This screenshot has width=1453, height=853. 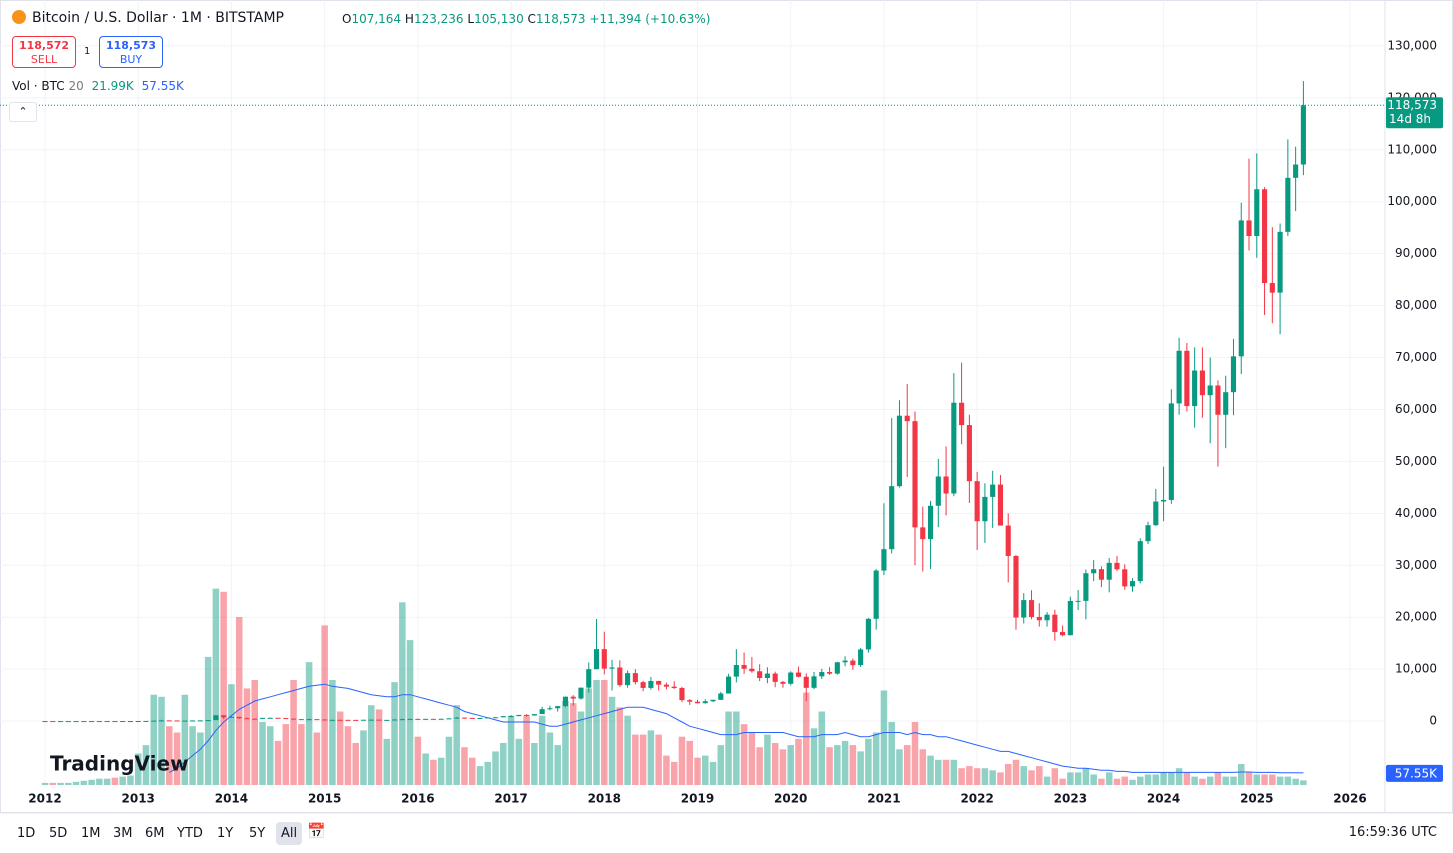 What do you see at coordinates (289, 833) in the screenshot?
I see `range-button: All` at bounding box center [289, 833].